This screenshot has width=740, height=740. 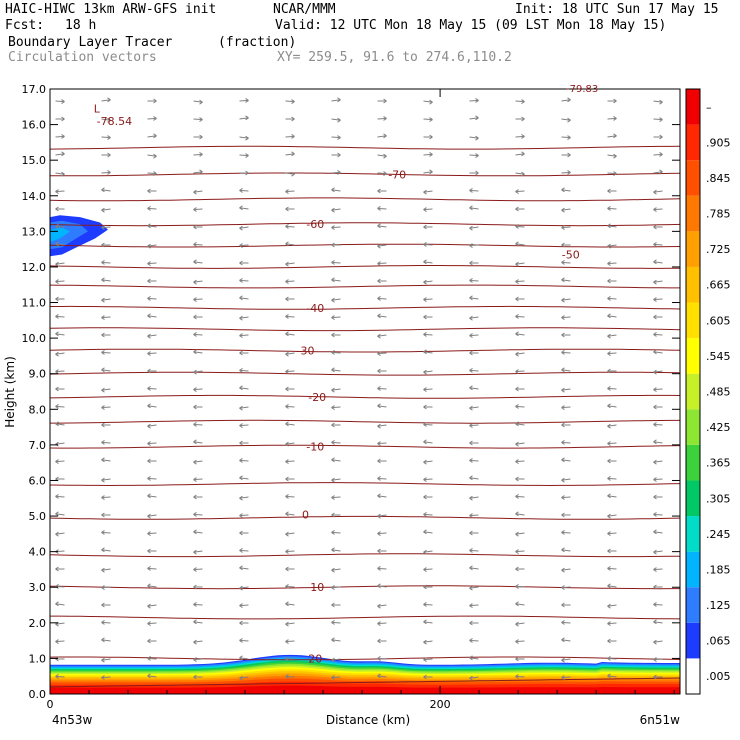 What do you see at coordinates (718, 641) in the screenshot?
I see `colorbar-label: .065` at bounding box center [718, 641].